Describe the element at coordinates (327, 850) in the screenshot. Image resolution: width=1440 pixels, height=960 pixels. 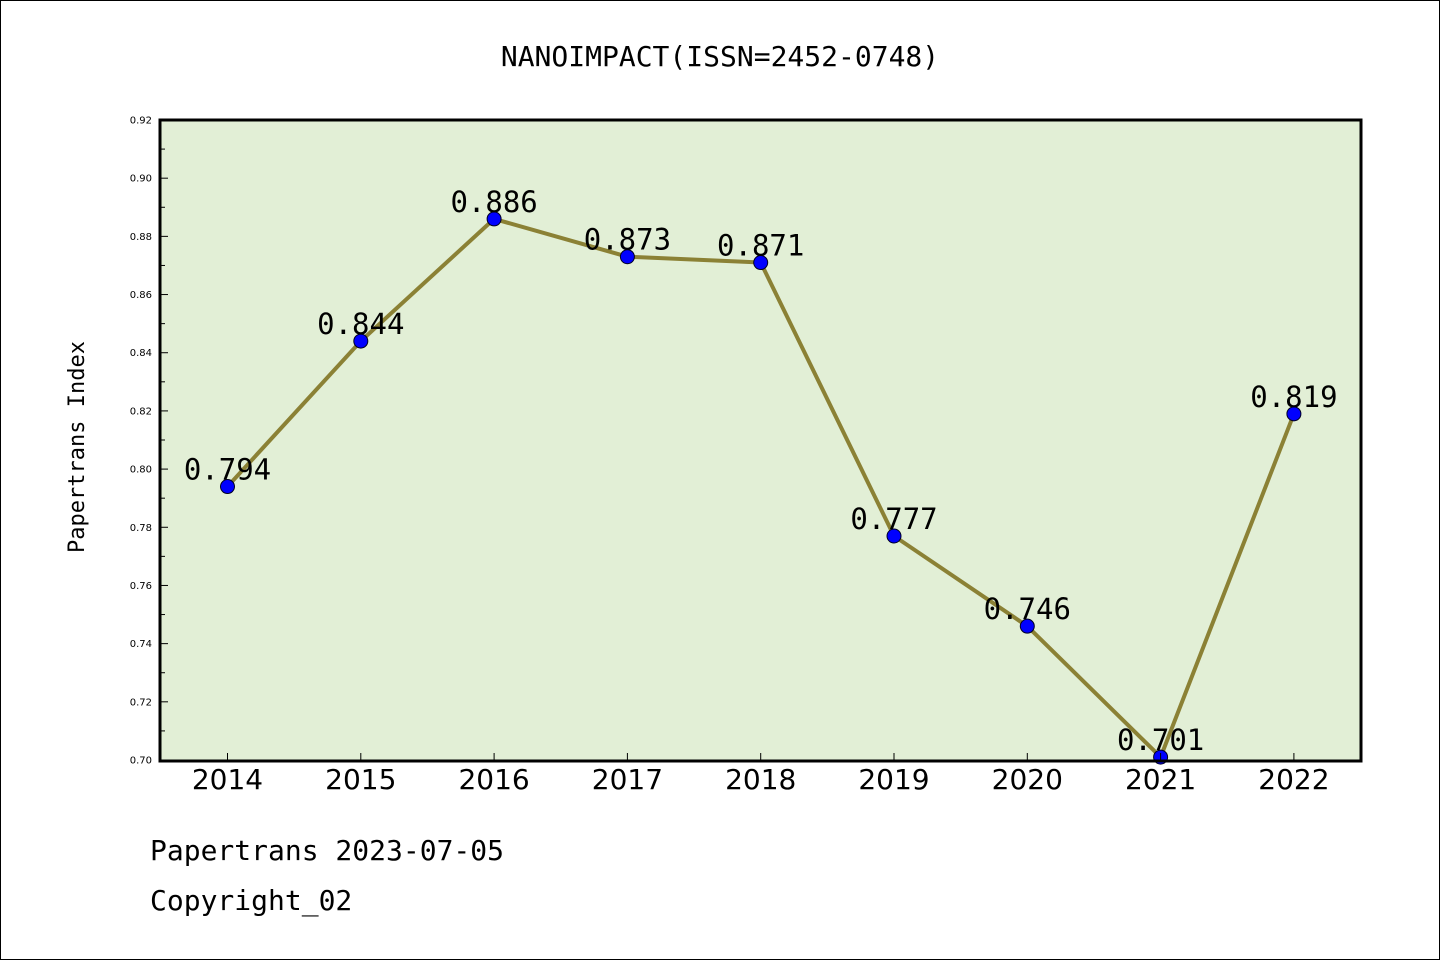
I see `footer-date: Papertrans 2023-07-05` at that location.